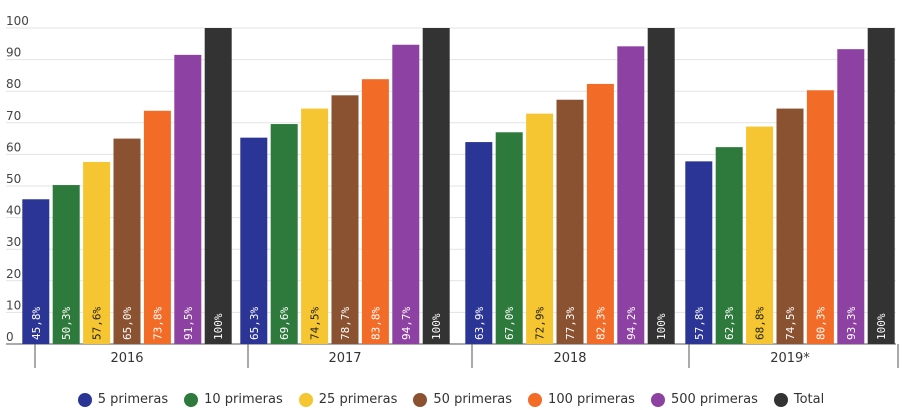 The height and width of the screenshot is (410, 902). I want to click on legend-item: Total, so click(799, 399).